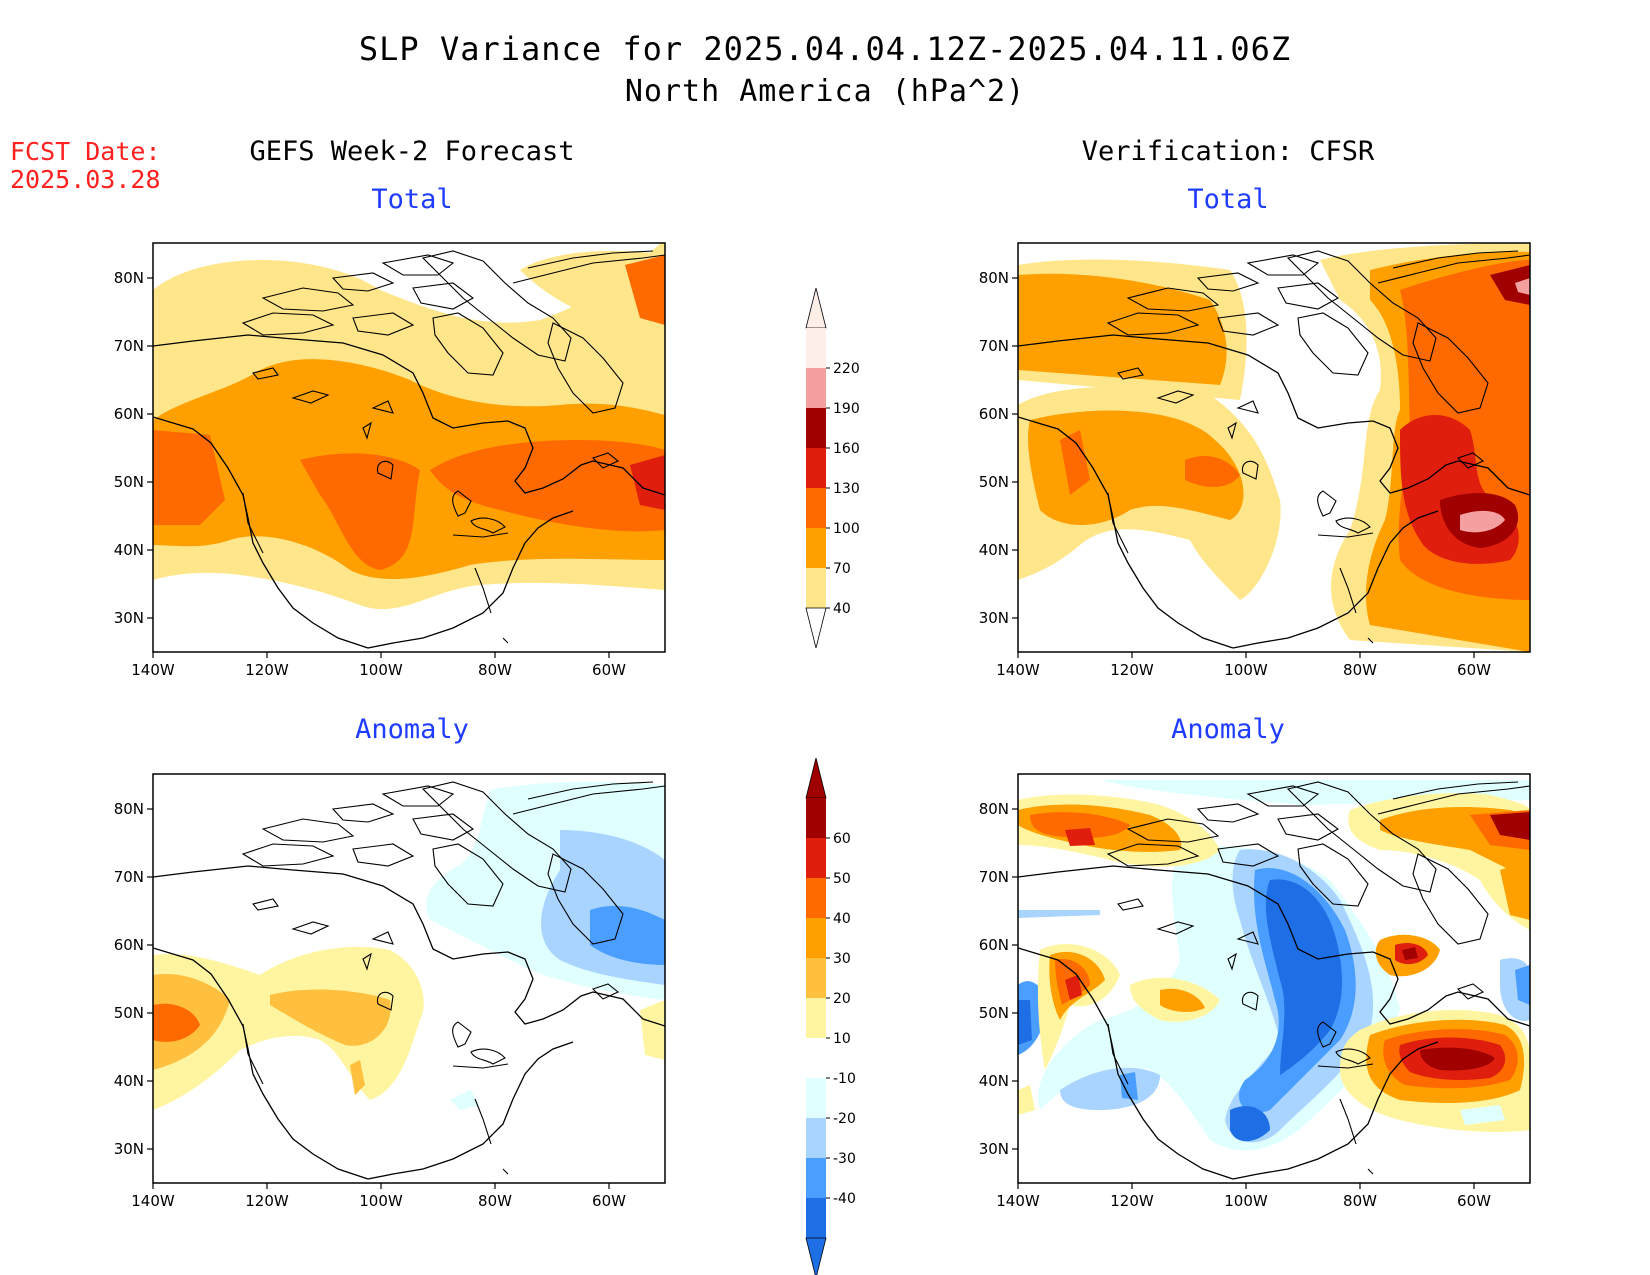 This screenshot has width=1650, height=1275. What do you see at coordinates (832, 468) in the screenshot?
I see `colorbar-total: 220 190 160 130 100 70 40` at bounding box center [832, 468].